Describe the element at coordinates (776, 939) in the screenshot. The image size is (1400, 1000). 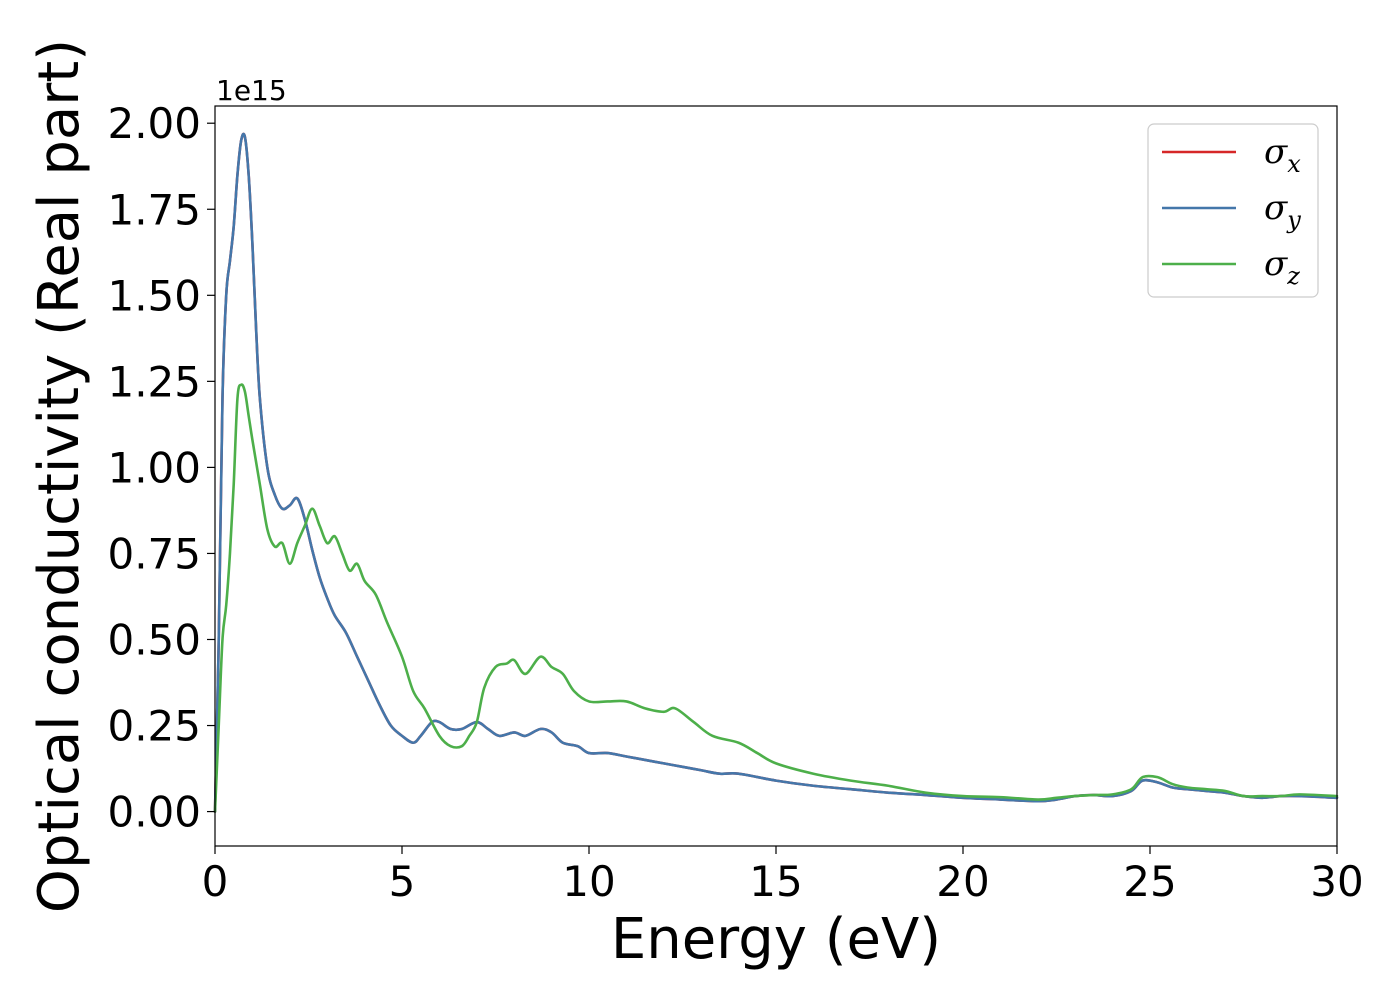
I see `x-axis-title: Energy (eV)` at that location.